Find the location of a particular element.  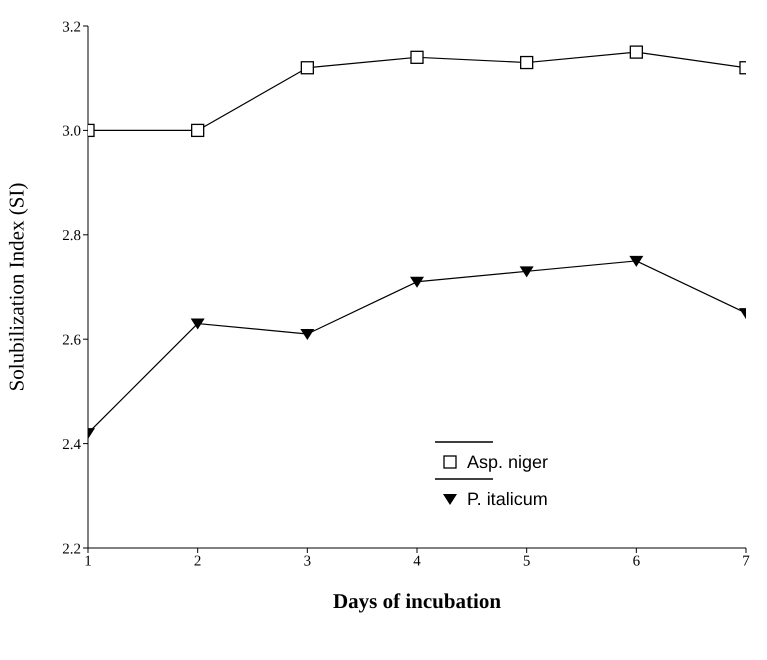

y-tick-label: 3.0 is located at coordinates (71, 132).